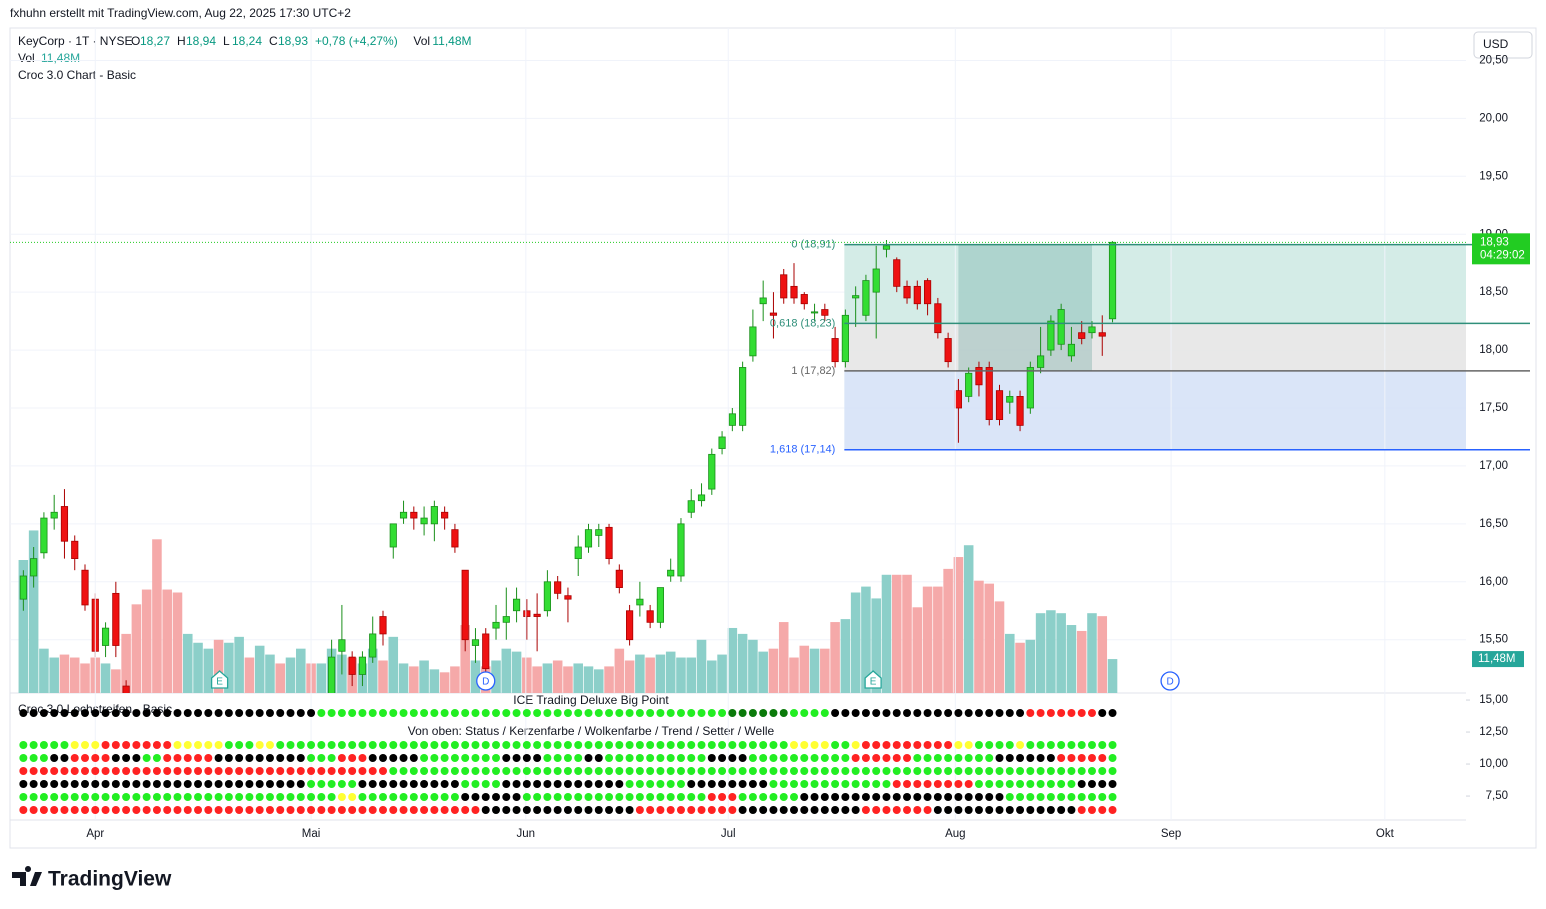 This screenshot has height=909, width=1546. Describe the element at coordinates (1496, 44) in the screenshot. I see `currency: USD` at that location.